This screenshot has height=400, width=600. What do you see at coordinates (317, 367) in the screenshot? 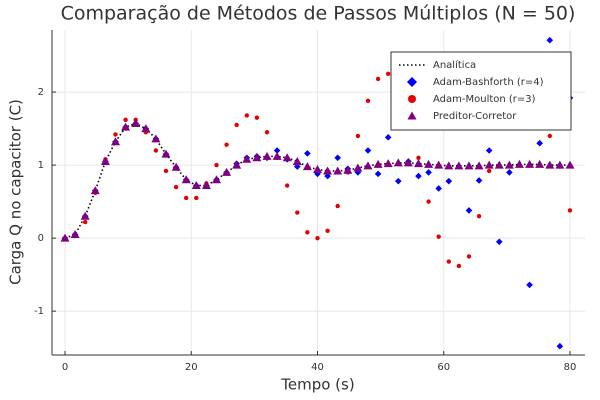
I see `x-tick-label: 40` at bounding box center [317, 367].